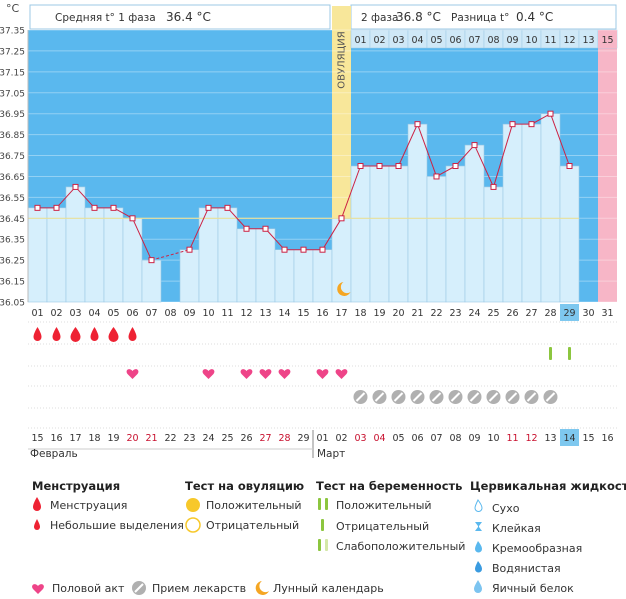 This screenshot has height=599, width=626. Describe the element at coordinates (105, 18) in the screenshot. I see `phase1-label: Средняя t° 1 фаза` at that location.